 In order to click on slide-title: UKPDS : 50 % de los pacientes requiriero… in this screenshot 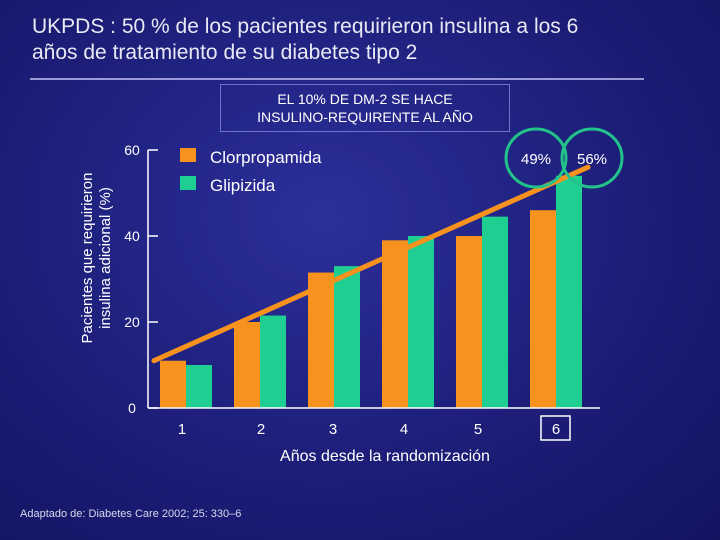, I will do `click(372, 40)`.